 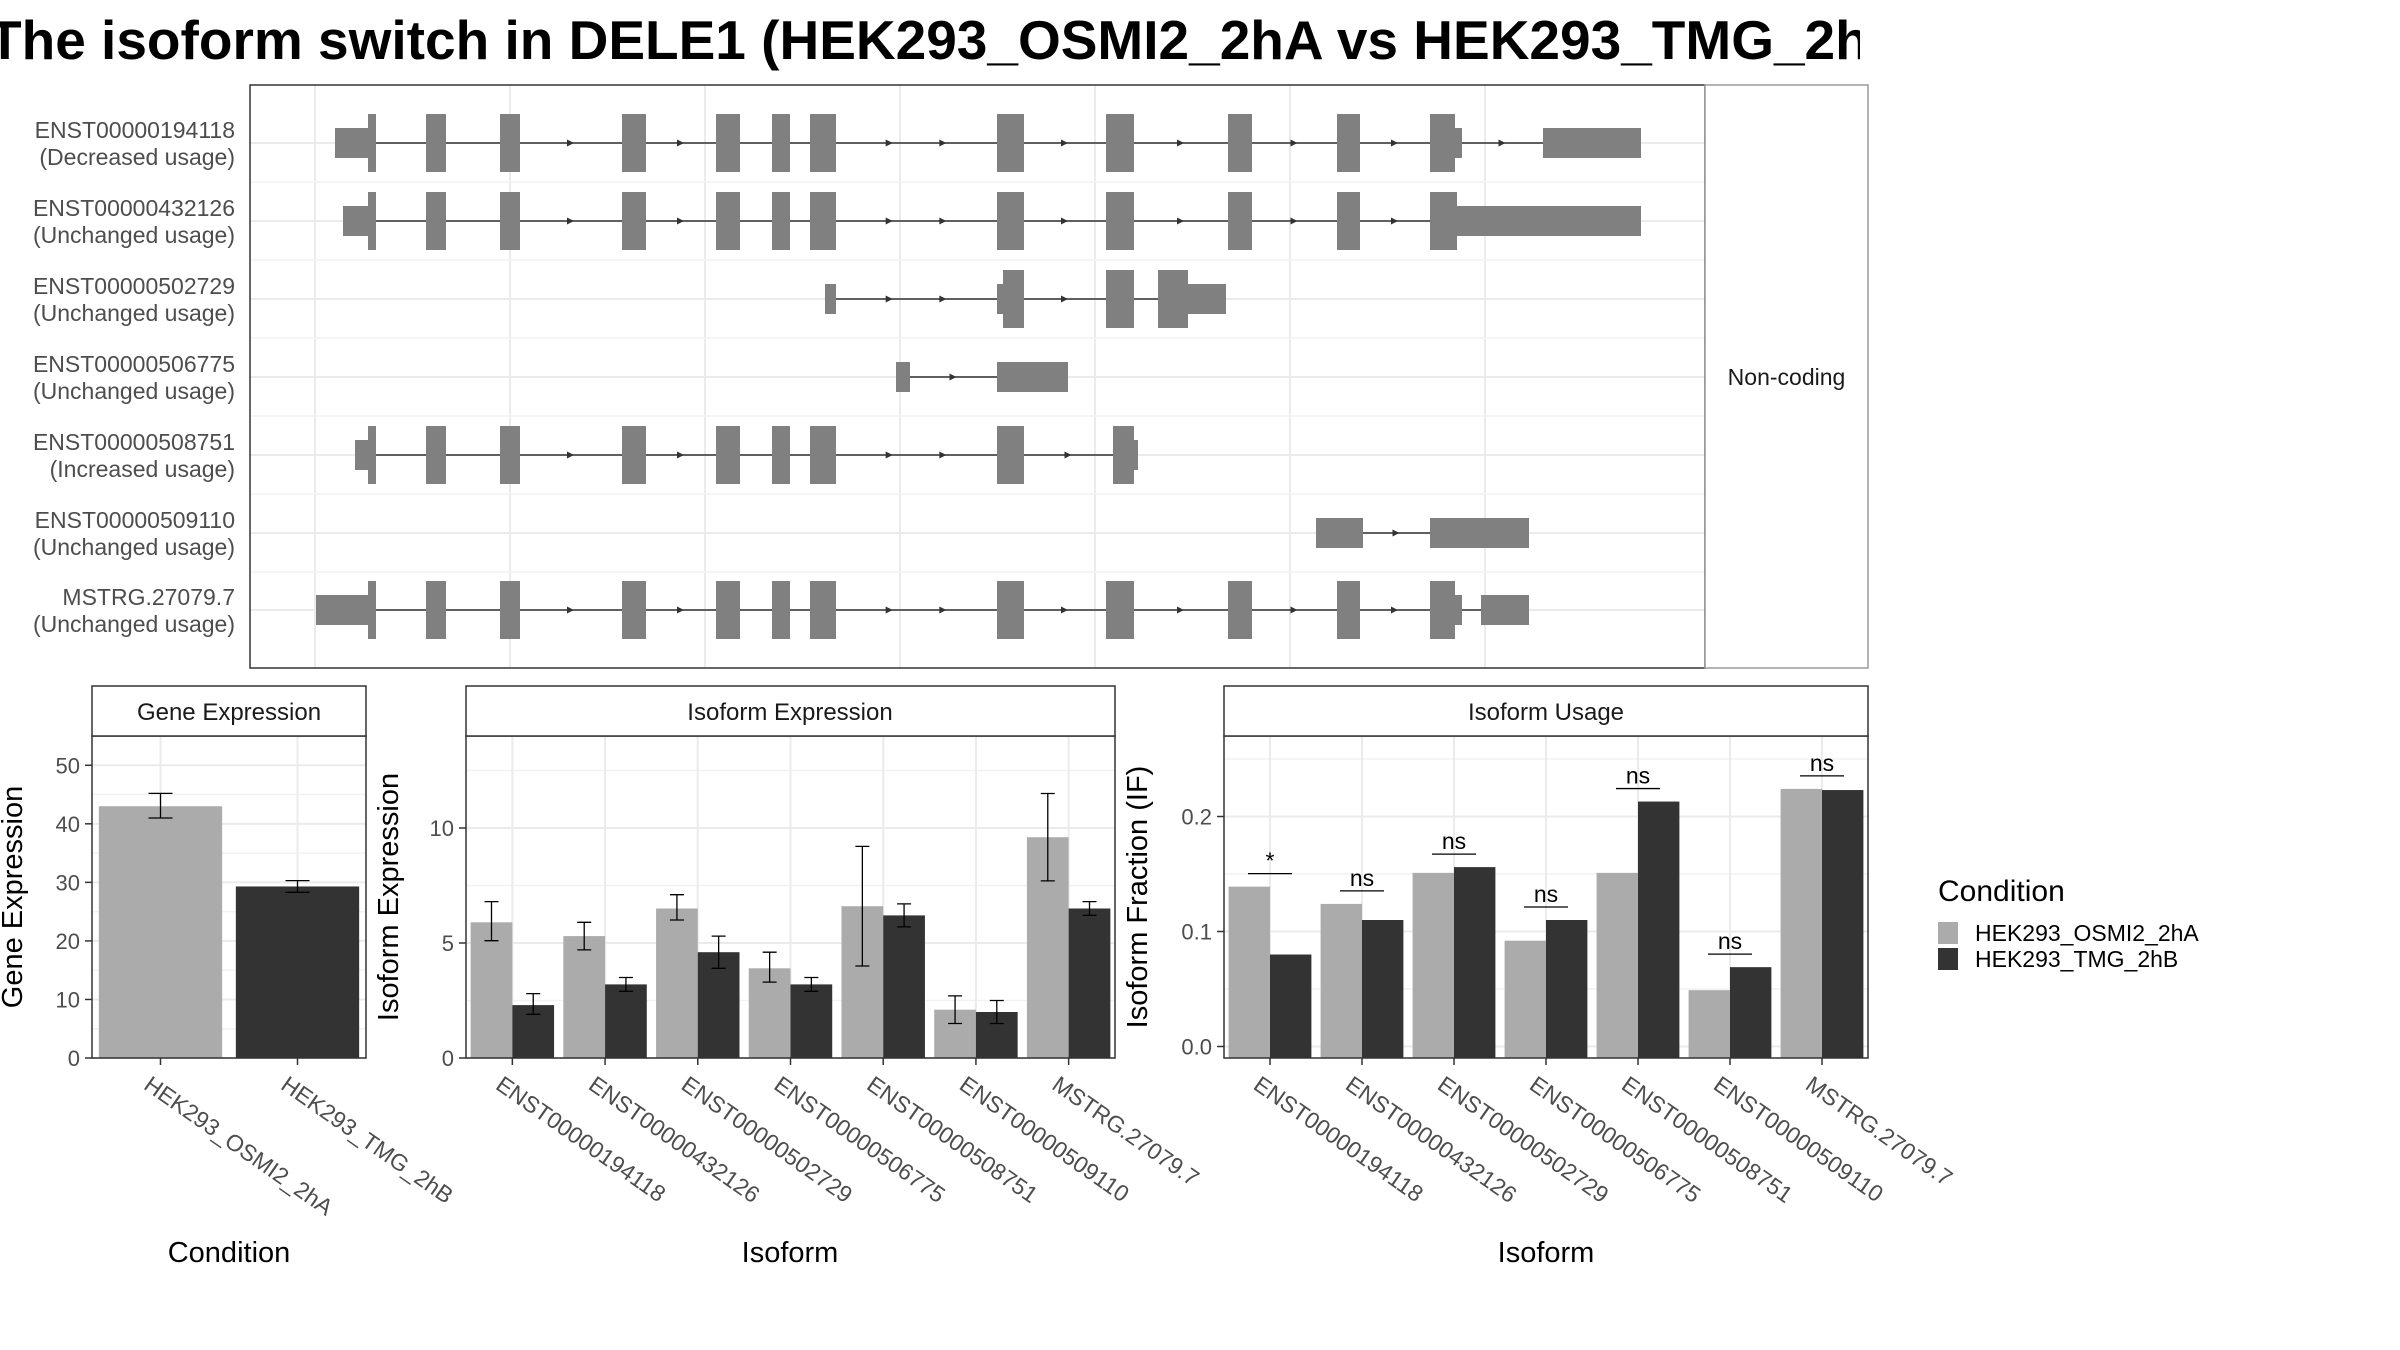 I want to click on y-tick-label: 0.1, so click(x=1196, y=932).